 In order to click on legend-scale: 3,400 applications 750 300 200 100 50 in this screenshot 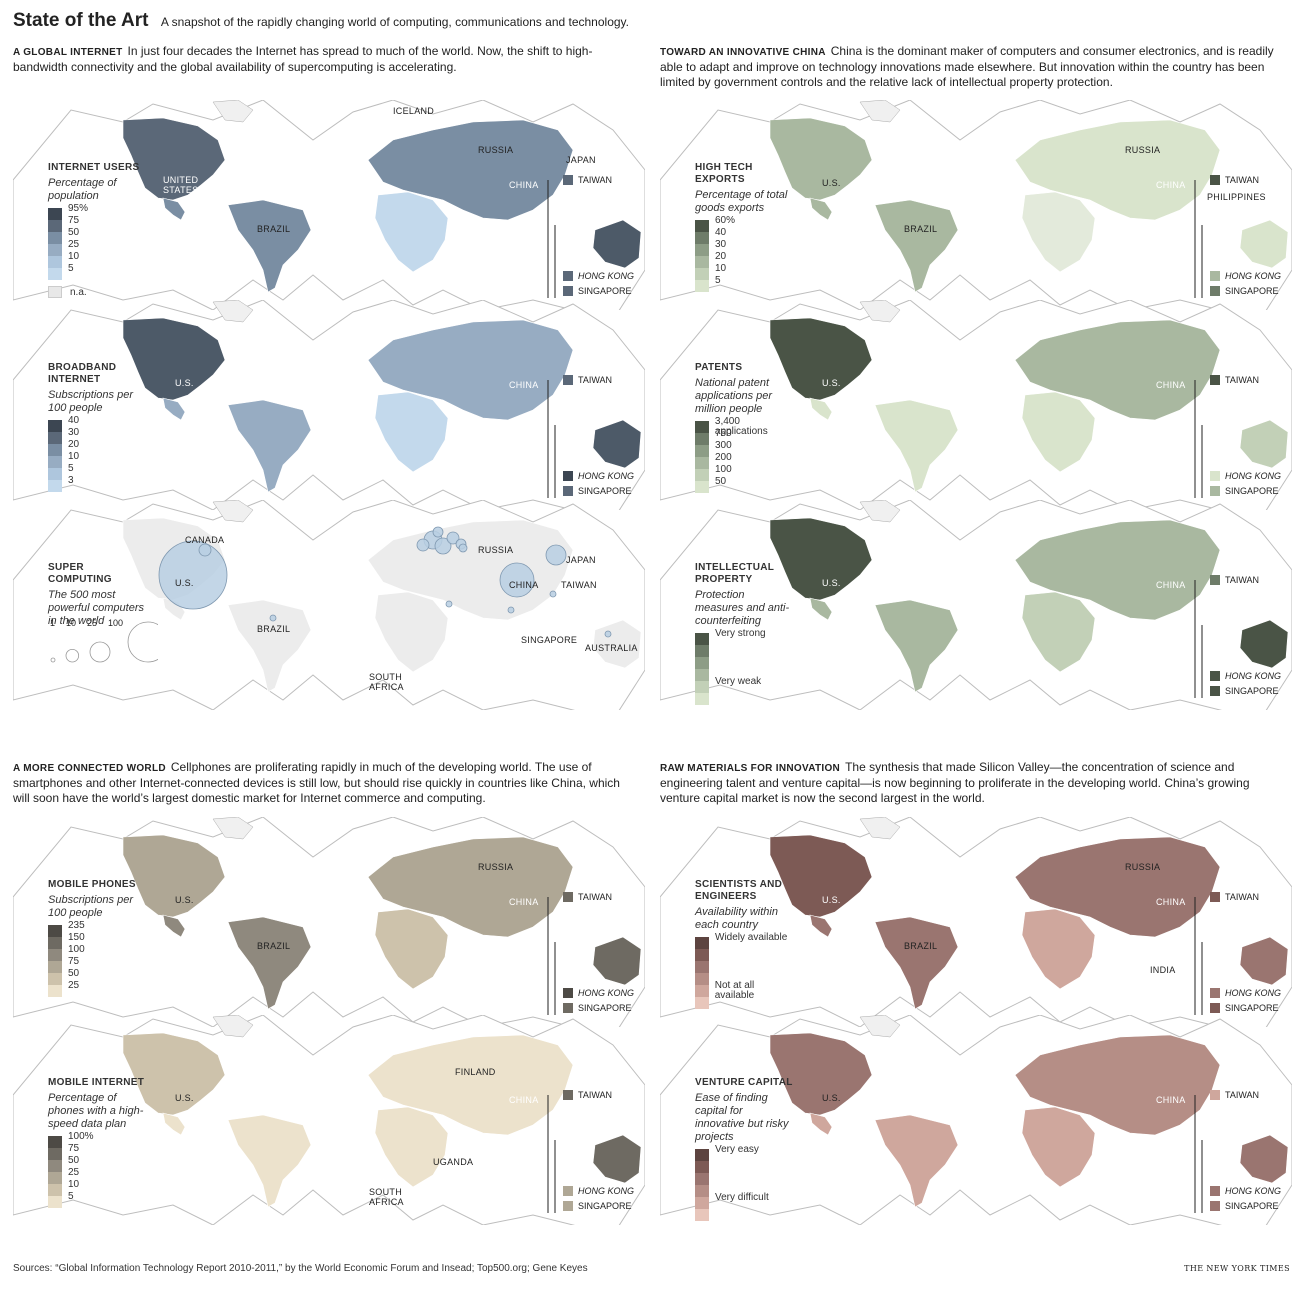, I will do `click(745, 455)`.